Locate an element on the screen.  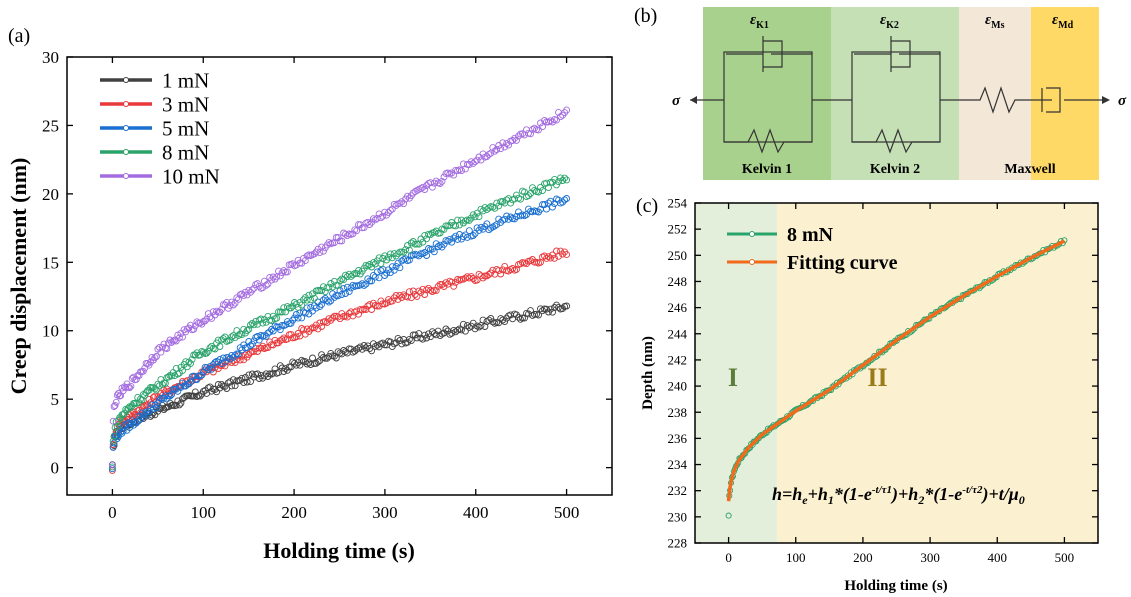
y-tick-label: 10 is located at coordinates (50, 331).